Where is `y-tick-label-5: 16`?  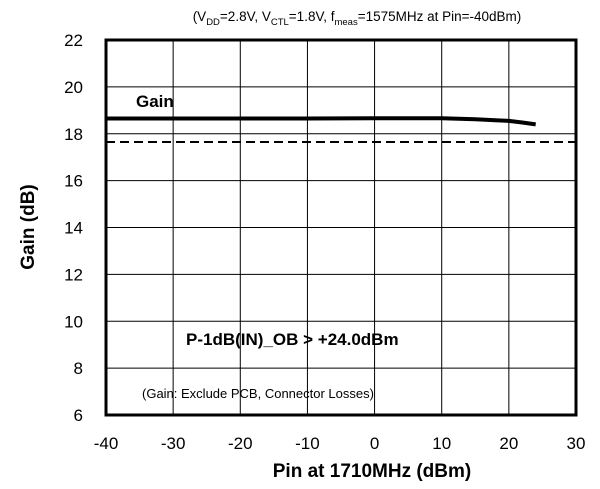
y-tick-label-5: 16 is located at coordinates (73, 181).